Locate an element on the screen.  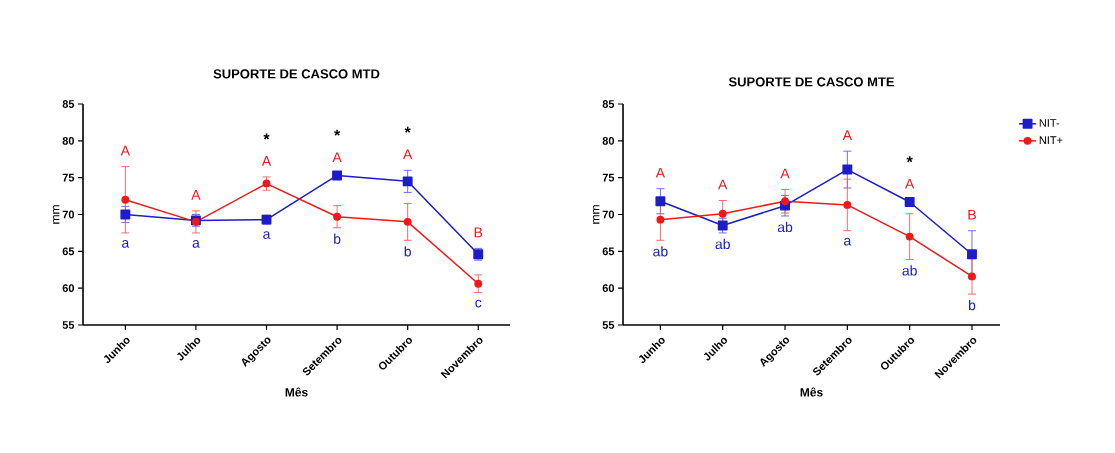
legend-label: NIT+ is located at coordinates (1051, 140).